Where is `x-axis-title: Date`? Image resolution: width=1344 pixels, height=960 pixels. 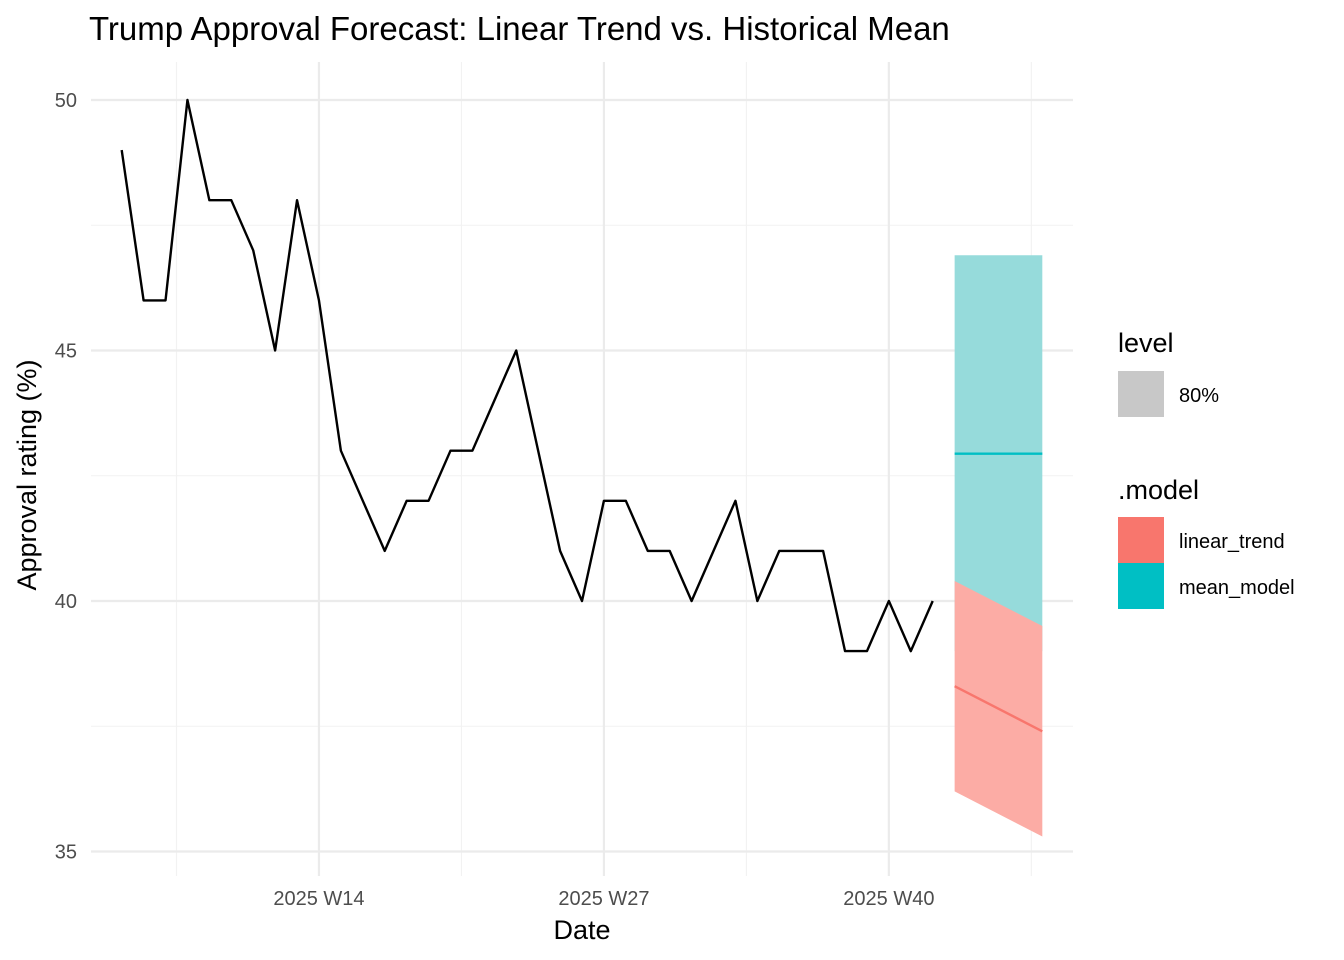
x-axis-title: Date is located at coordinates (581, 930).